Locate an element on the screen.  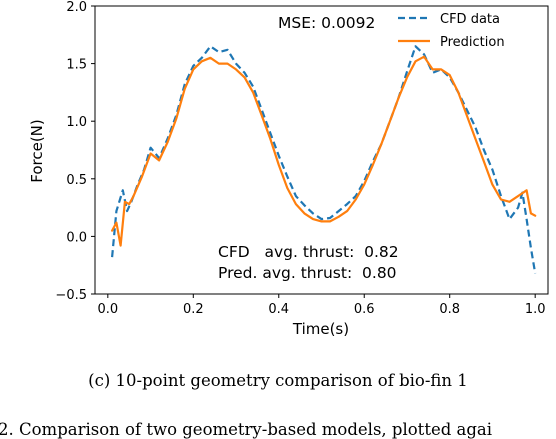
pred-thrust-annotation: Pred. avg. thrust: 0.80 is located at coordinates (307, 273).